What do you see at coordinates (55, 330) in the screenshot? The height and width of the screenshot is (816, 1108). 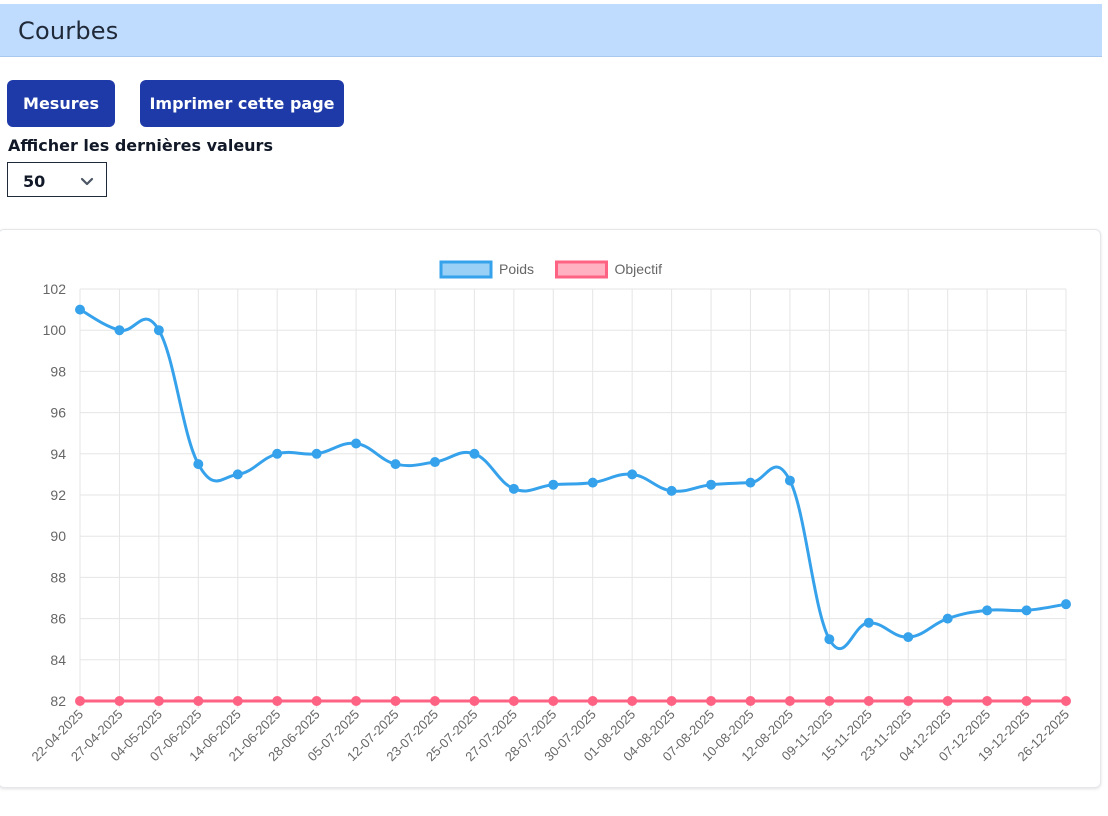 I see `y-tick-label: 100` at bounding box center [55, 330].